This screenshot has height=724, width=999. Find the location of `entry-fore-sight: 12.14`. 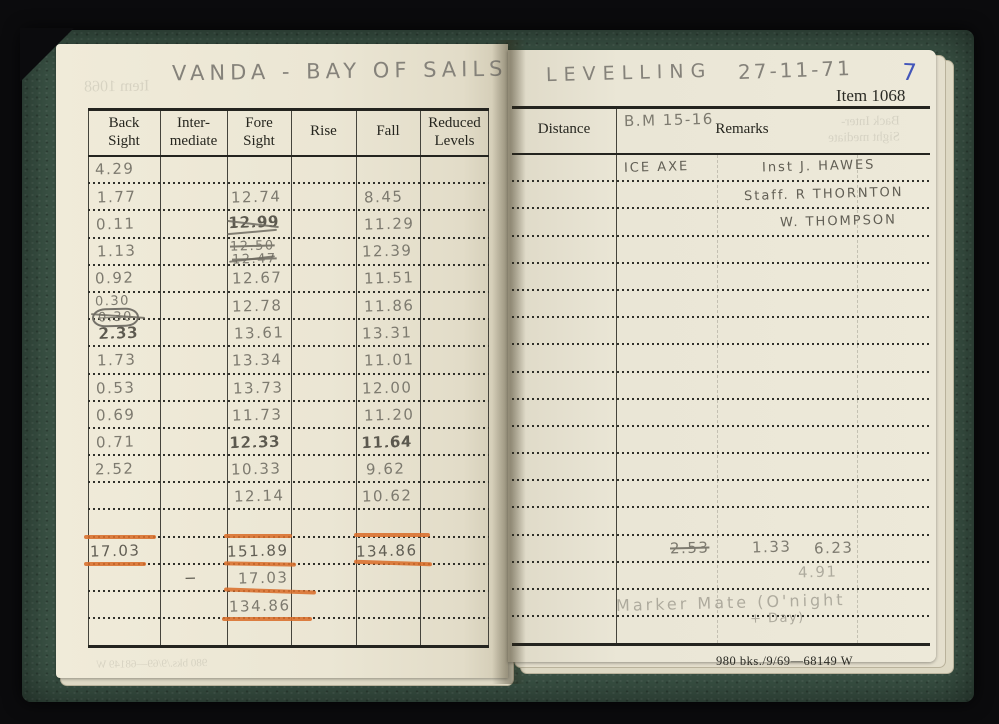

entry-fore-sight: 12.14 is located at coordinates (259, 496).